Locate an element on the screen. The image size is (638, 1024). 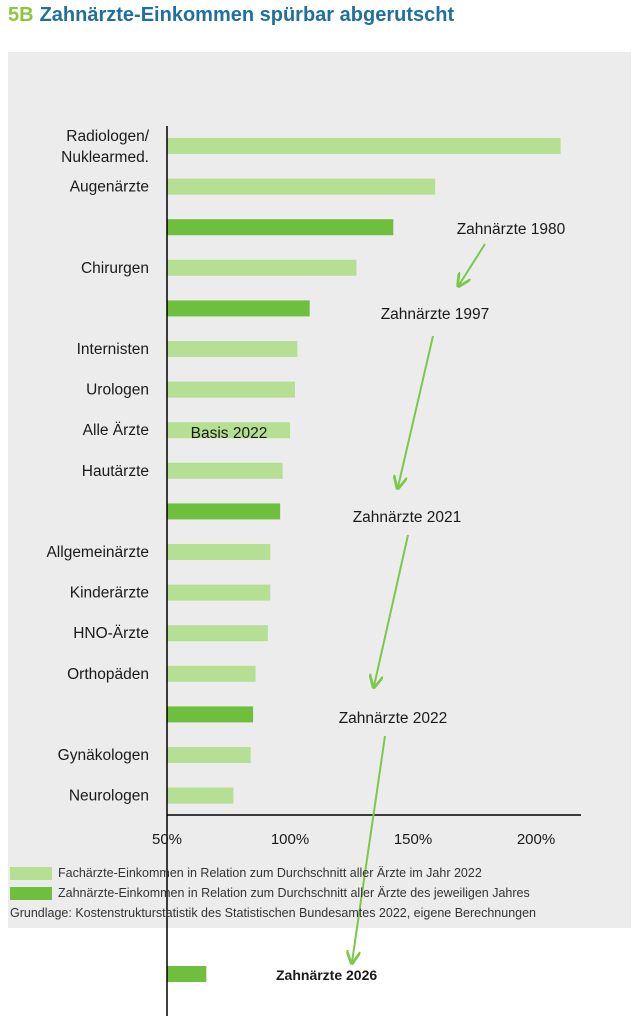
bar-chirurgen is located at coordinates (262, 267).